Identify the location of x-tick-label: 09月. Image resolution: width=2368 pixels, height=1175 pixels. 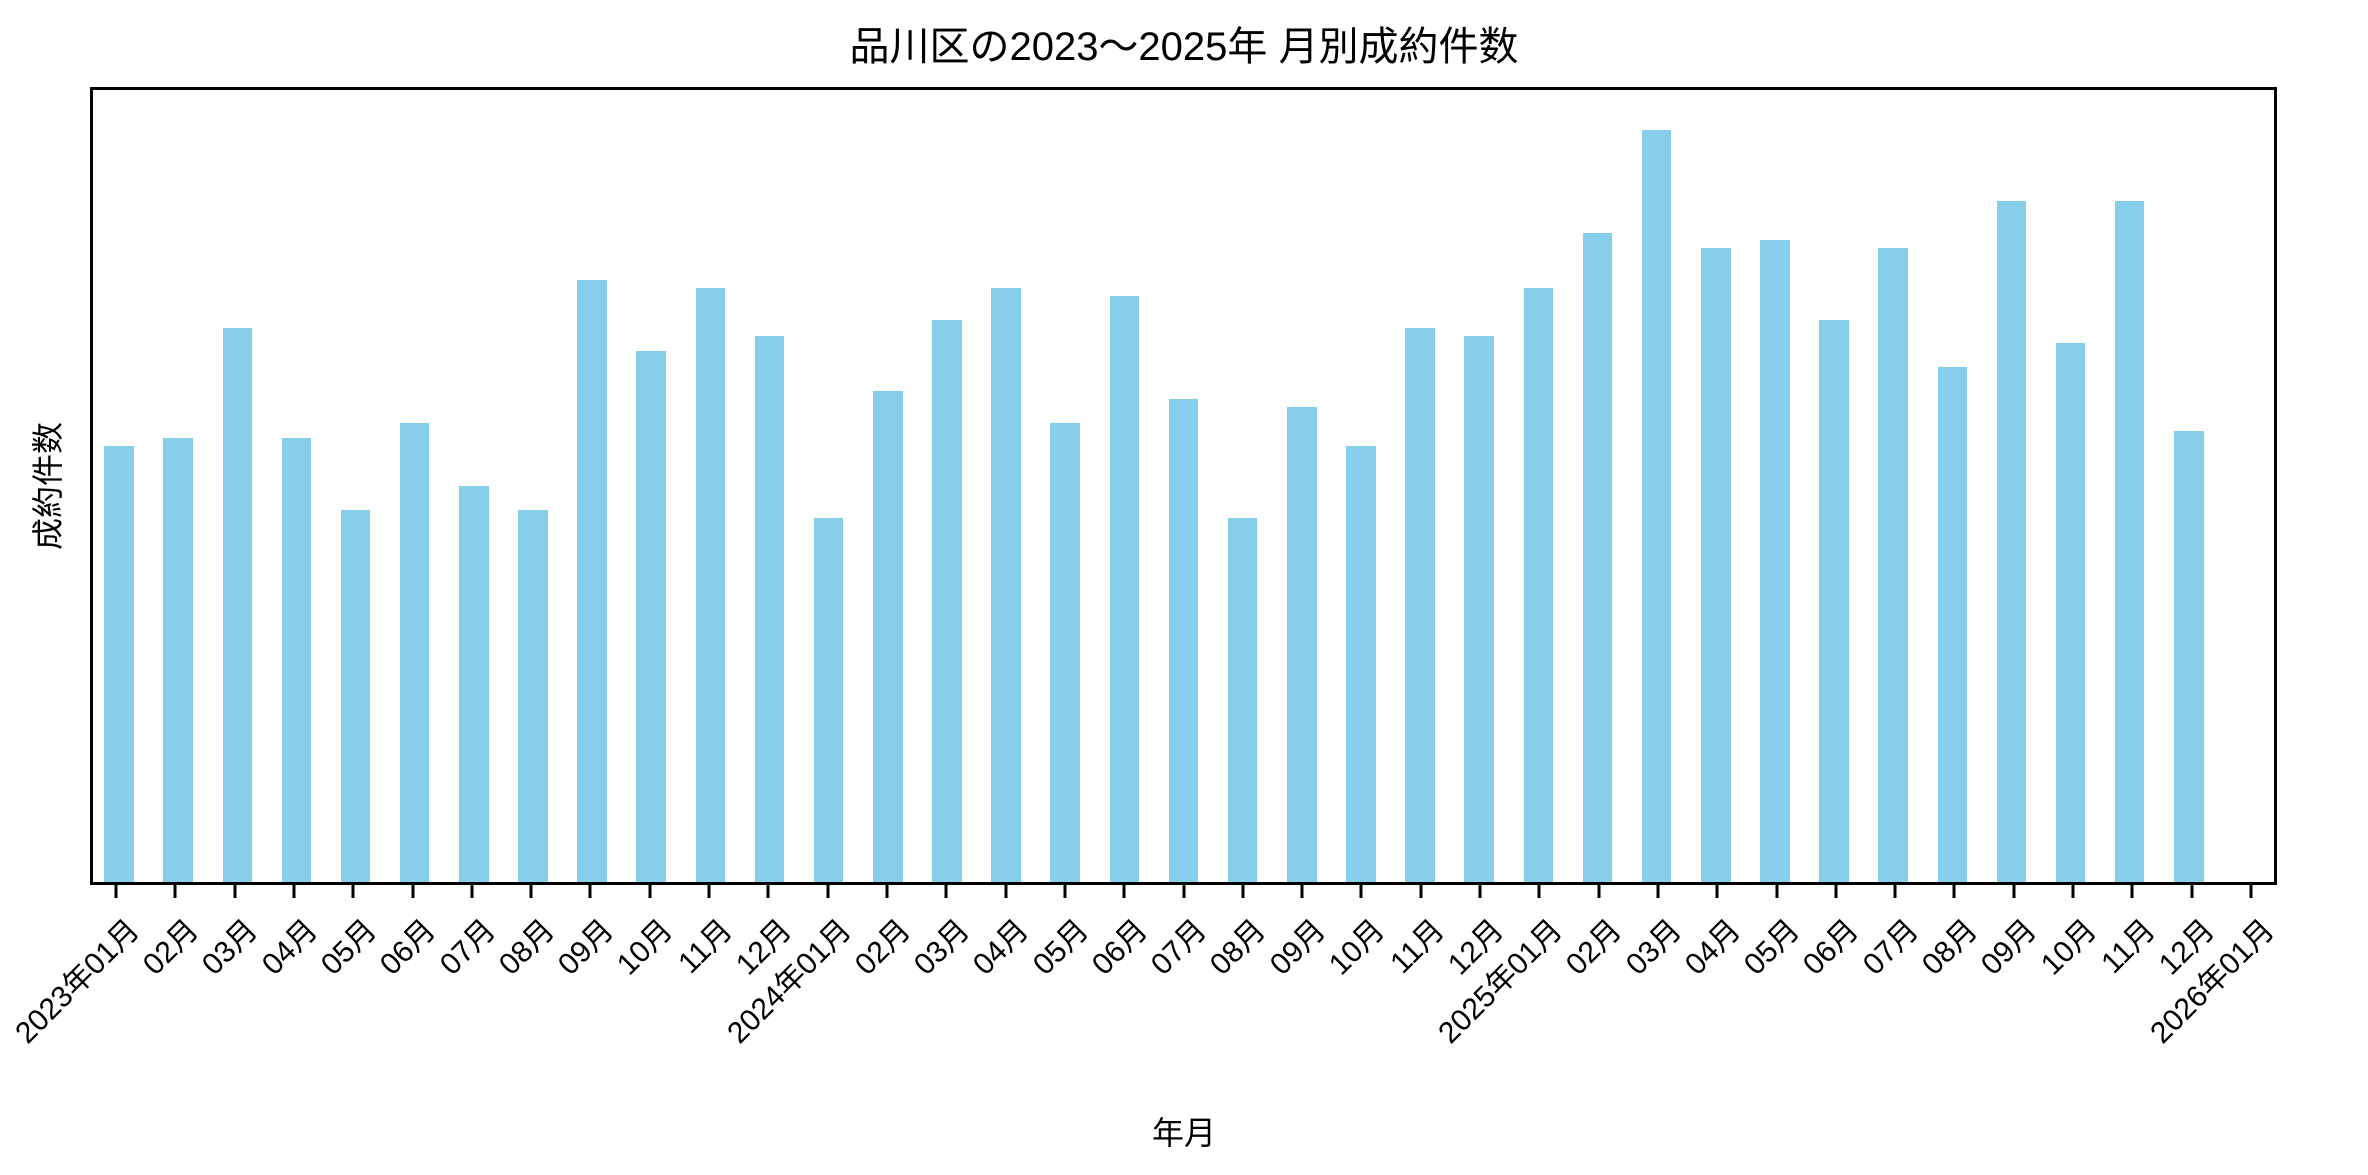
(2009, 947).